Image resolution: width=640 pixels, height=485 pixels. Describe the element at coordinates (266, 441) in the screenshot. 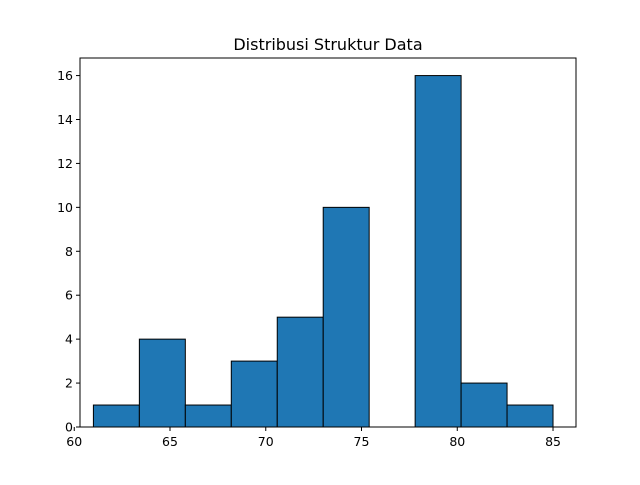

I see `x-tick-label: 70` at that location.